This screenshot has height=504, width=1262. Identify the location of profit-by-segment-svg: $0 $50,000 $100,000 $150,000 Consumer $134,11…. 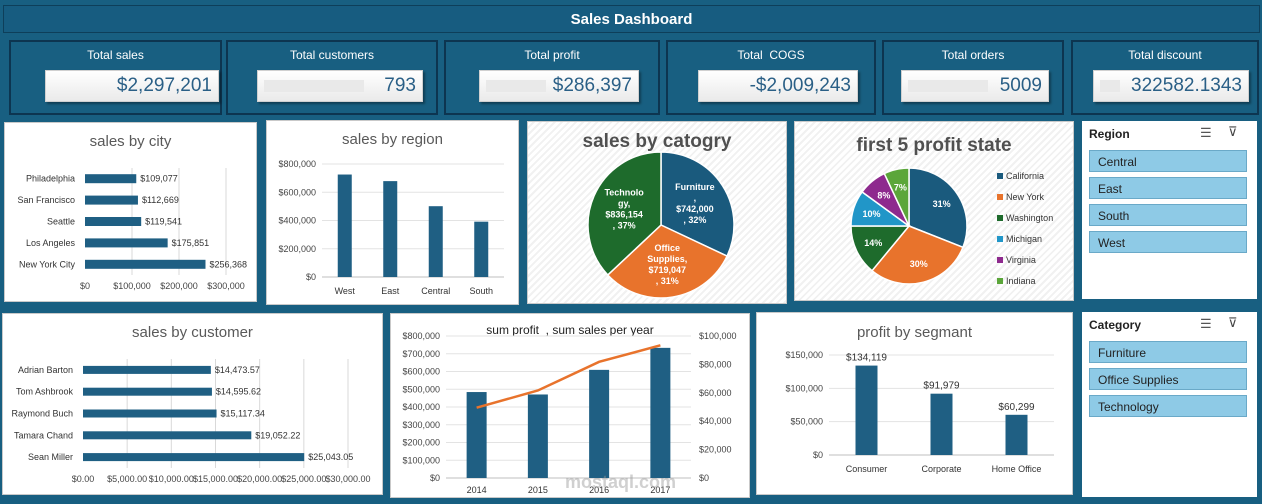
(919, 412).